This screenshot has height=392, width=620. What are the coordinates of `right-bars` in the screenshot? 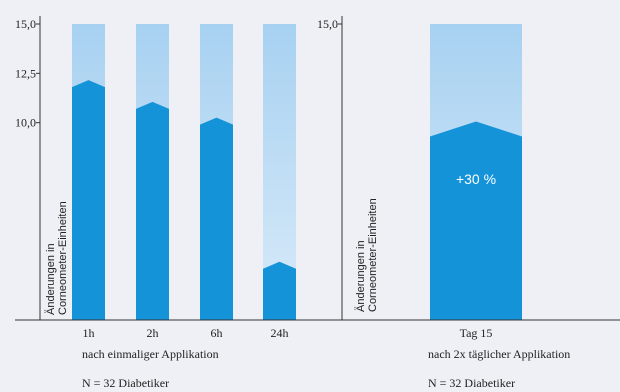 It's located at (476, 220).